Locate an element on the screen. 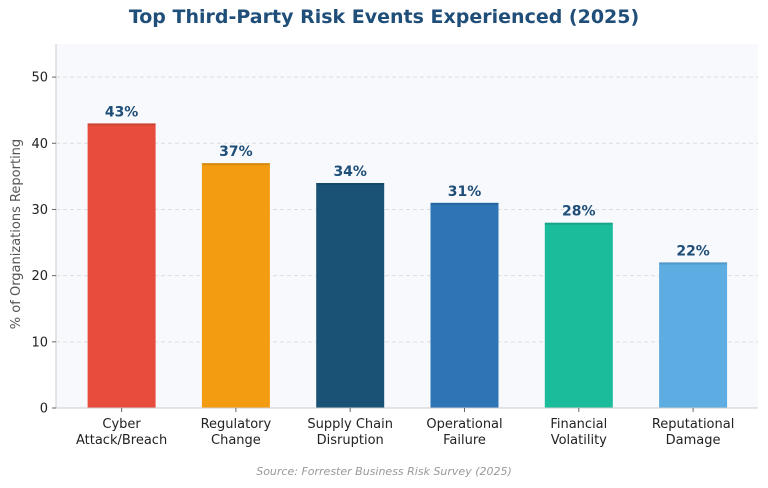 The width and height of the screenshot is (768, 488). value-label: 43% is located at coordinates (122, 112).